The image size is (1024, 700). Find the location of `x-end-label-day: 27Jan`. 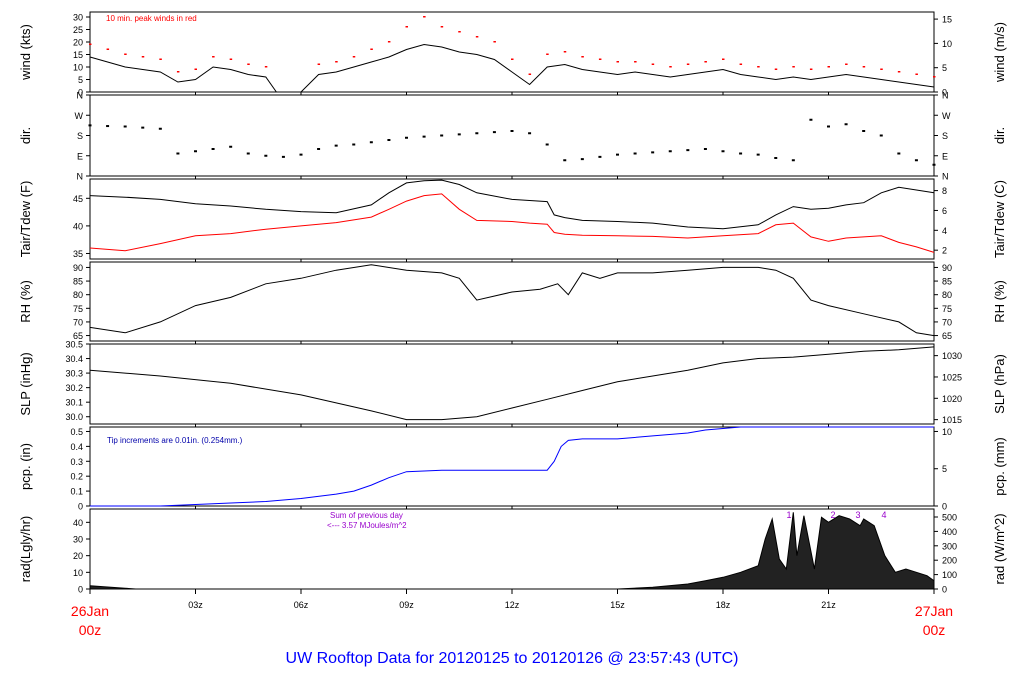

x-end-label-day: 27Jan is located at coordinates (934, 611).